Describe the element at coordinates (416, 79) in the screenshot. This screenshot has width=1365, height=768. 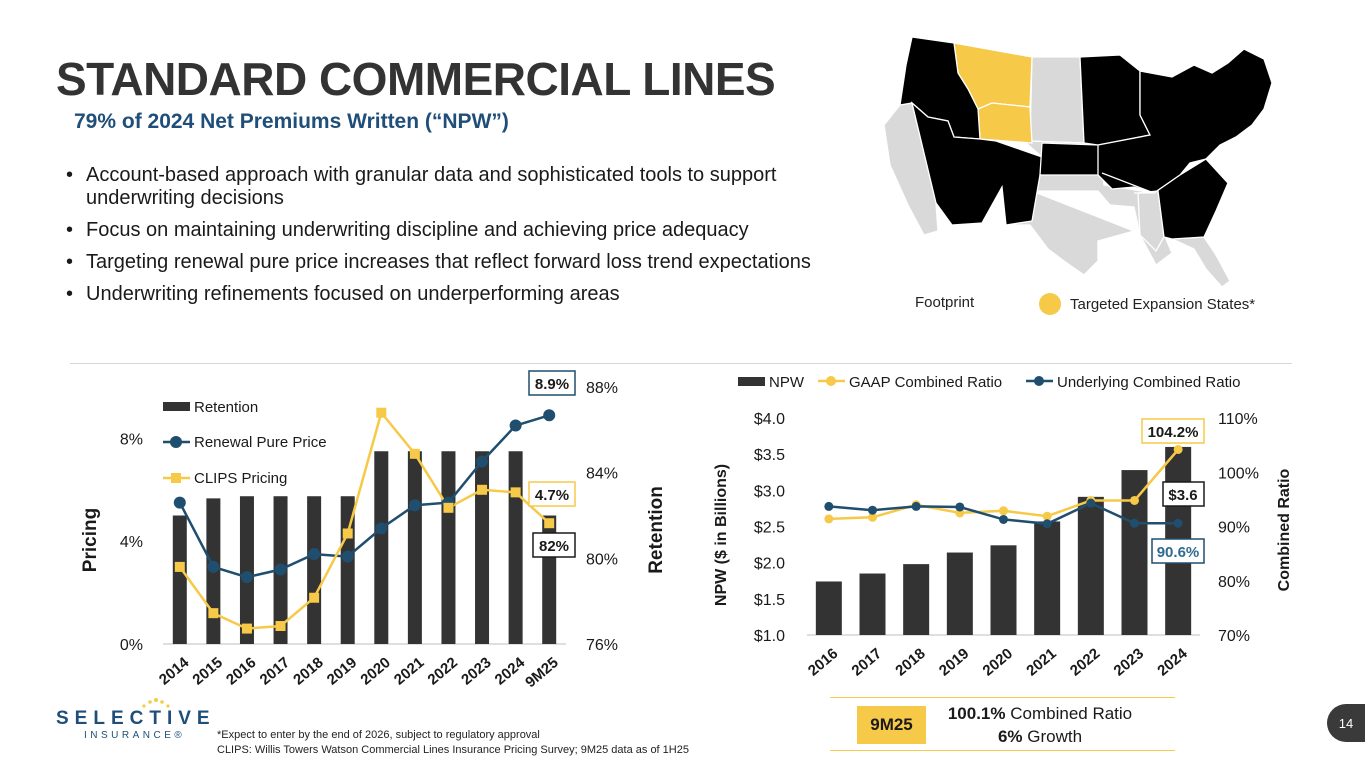
I see `page-title: STANDARD COMMERCIAL LINES` at that location.